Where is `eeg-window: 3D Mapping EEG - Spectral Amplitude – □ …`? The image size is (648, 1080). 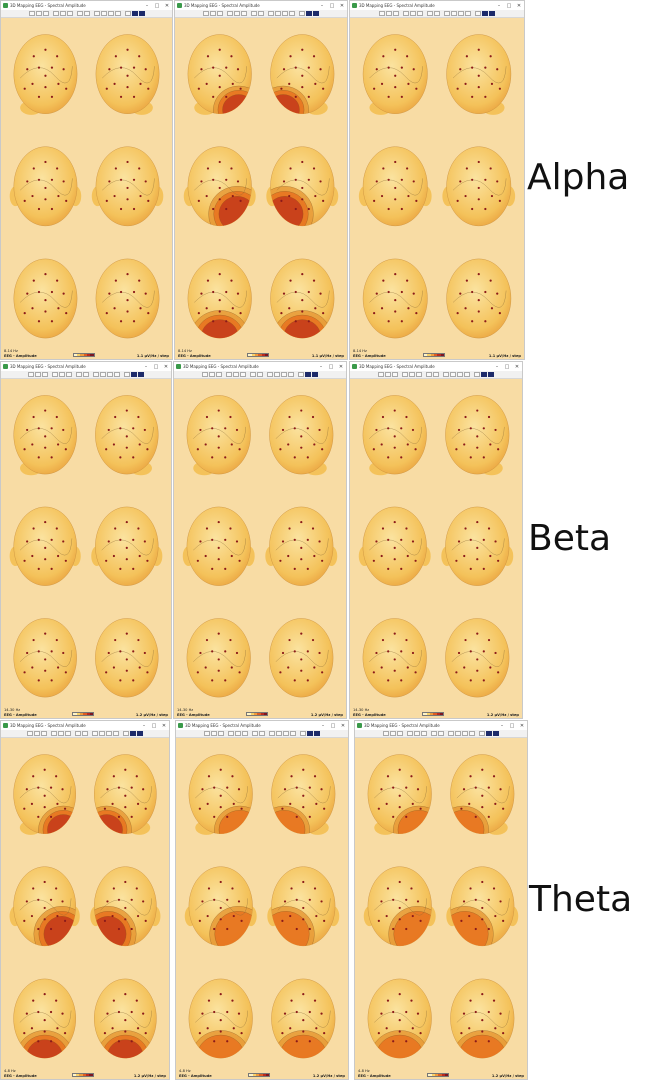 eeg-window: 3D Mapping EEG - Spectral Amplitude – □ … is located at coordinates (436, 540).